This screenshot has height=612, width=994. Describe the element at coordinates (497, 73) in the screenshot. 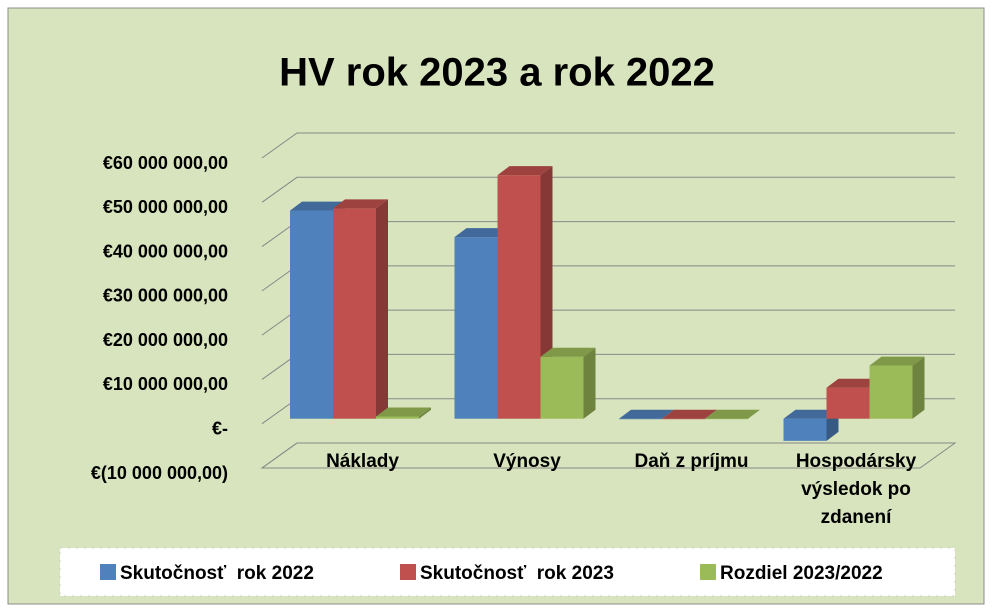

I see `chart-title: HV rok 2023 a rok 2022` at that location.